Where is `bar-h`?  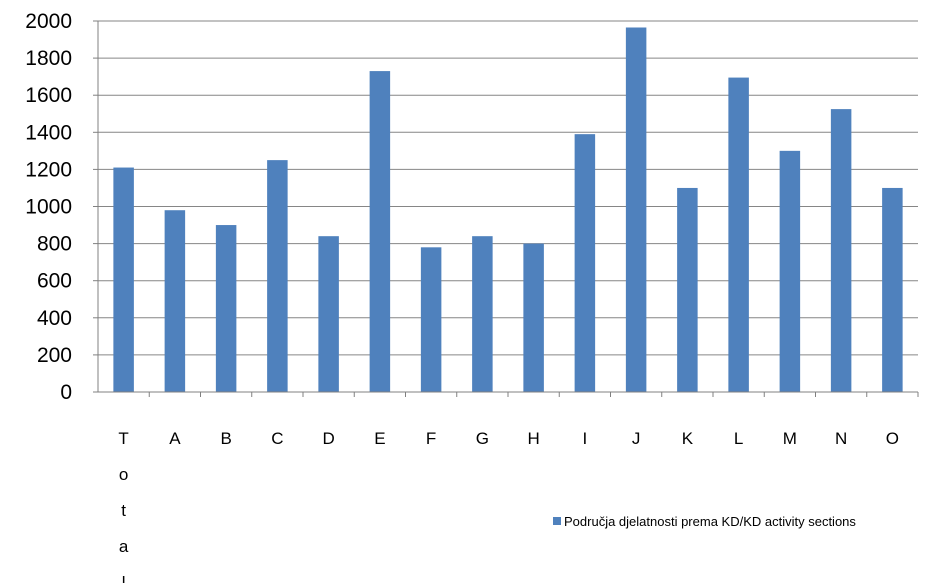
bar-h is located at coordinates (533, 317).